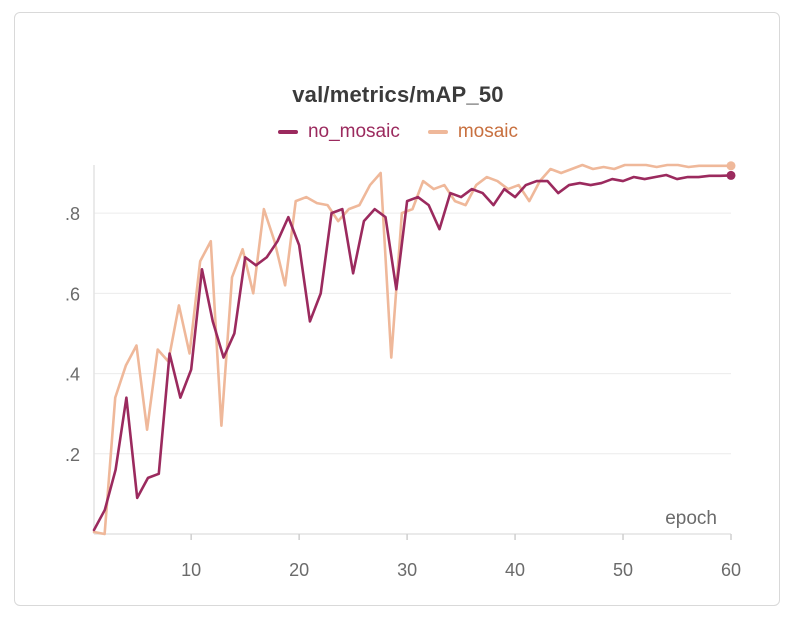 This screenshot has height=620, width=796. What do you see at coordinates (488, 131) in the screenshot?
I see `legend-label-mosaic: mosaic` at bounding box center [488, 131].